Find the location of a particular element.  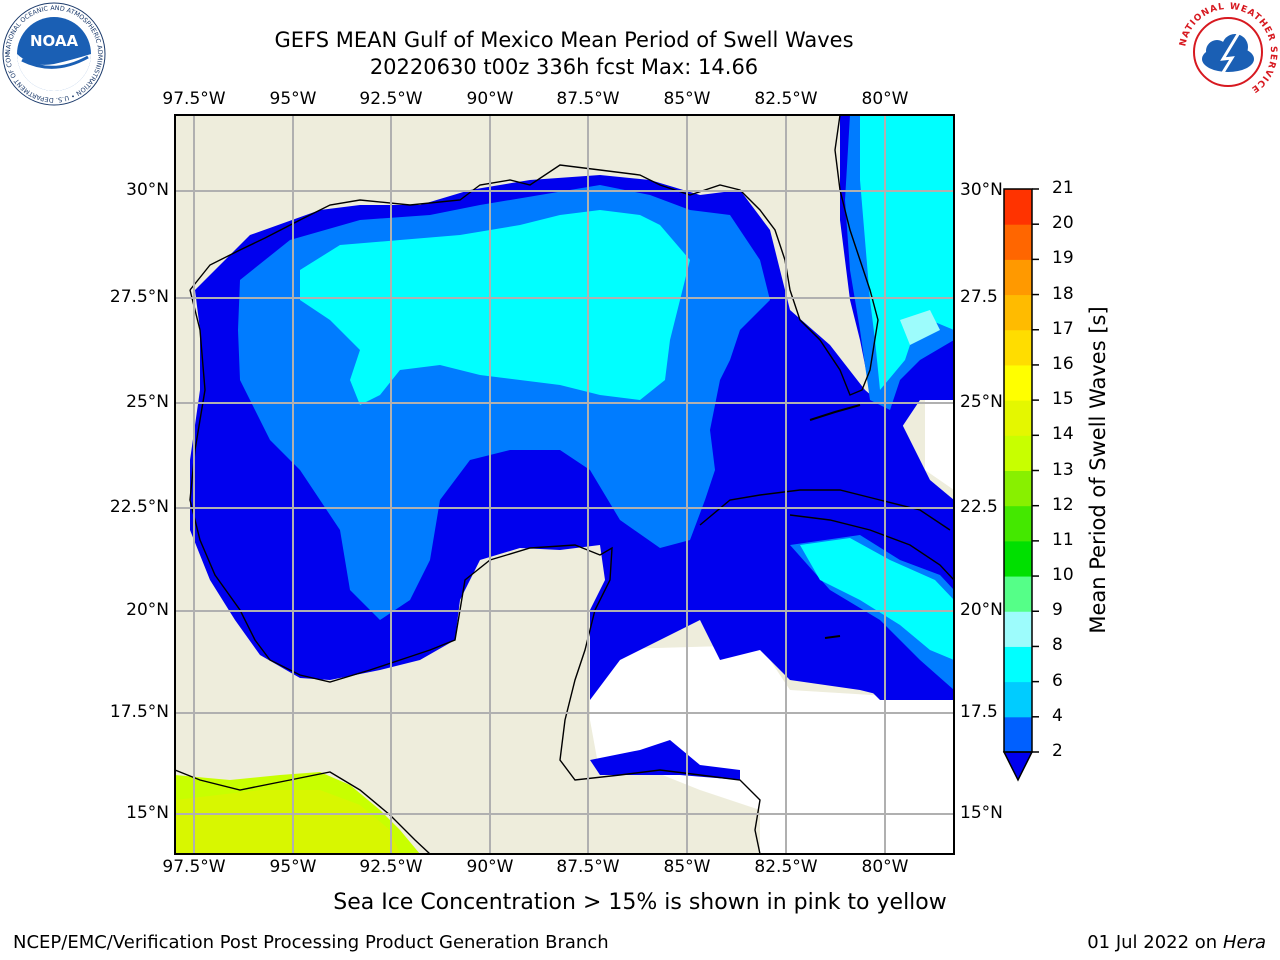

colorbar-tick-label: 6 is located at coordinates (1057, 680).